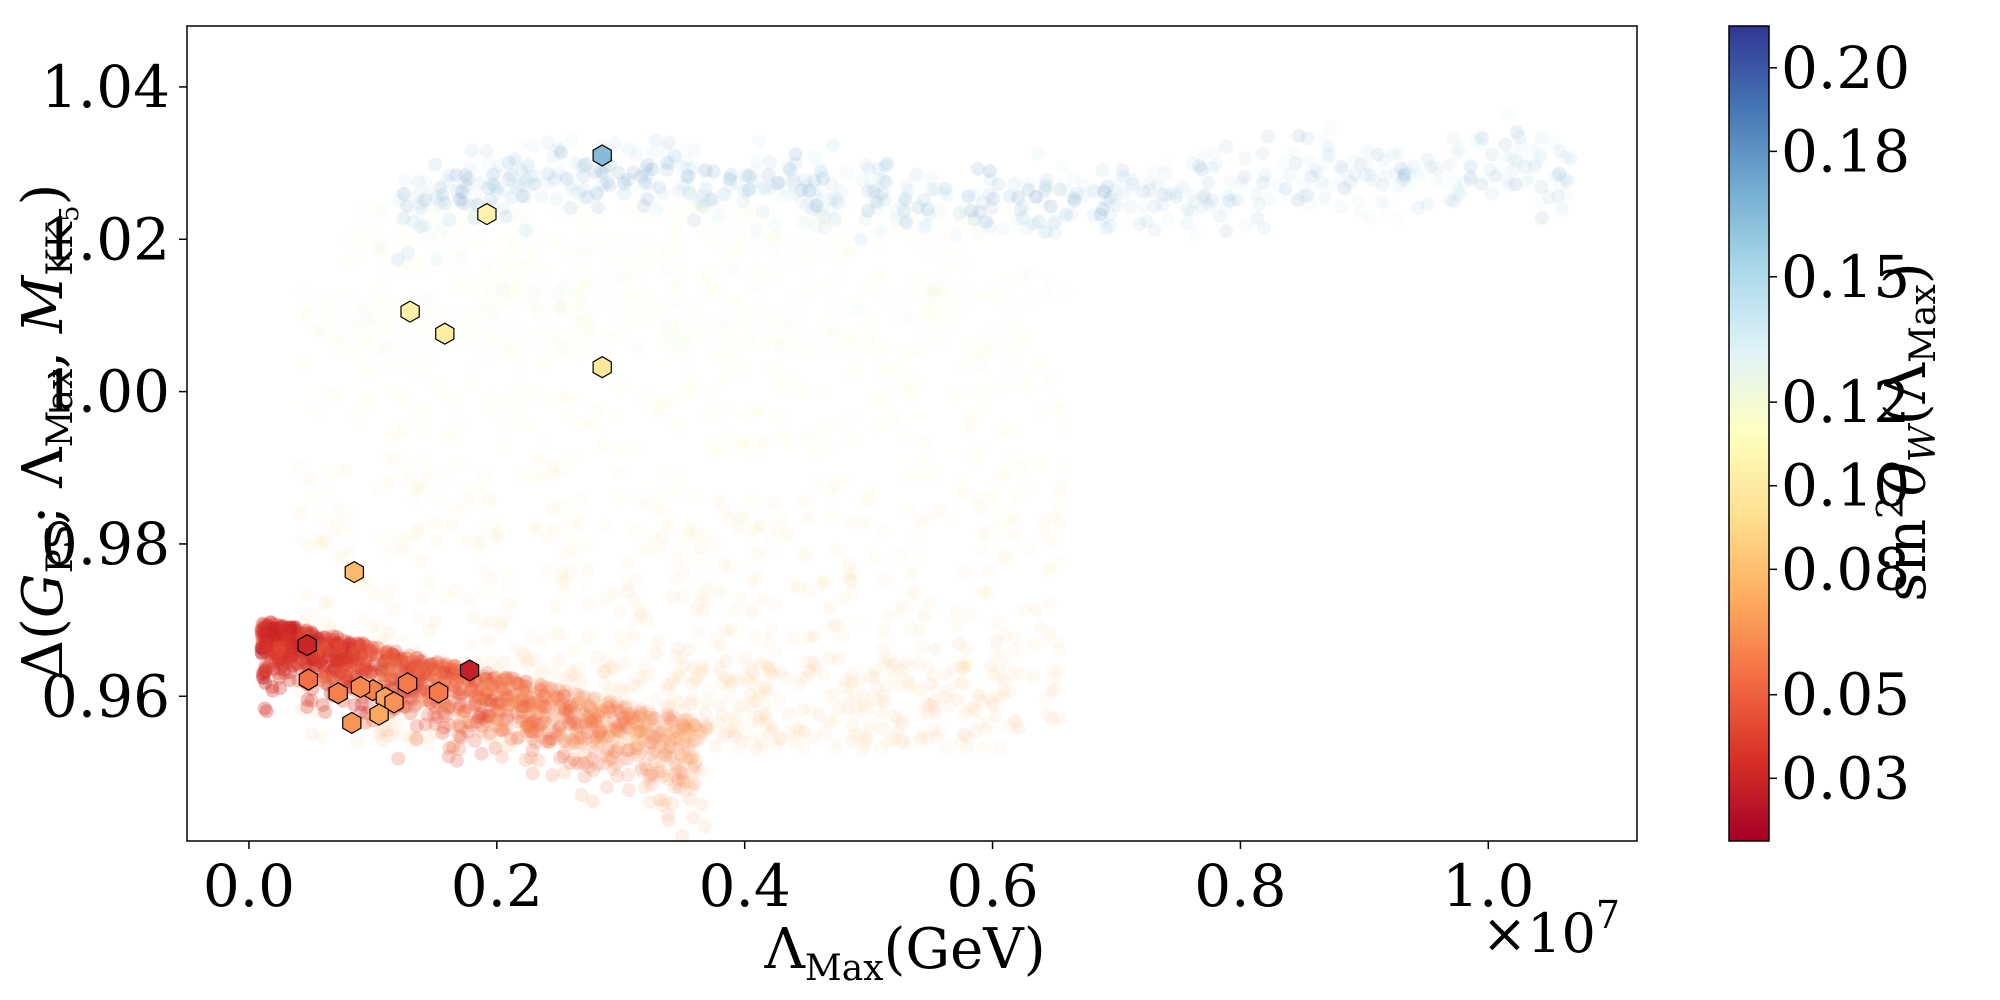  What do you see at coordinates (249, 886) in the screenshot?
I see `x-tick-label: 0.0` at bounding box center [249, 886].